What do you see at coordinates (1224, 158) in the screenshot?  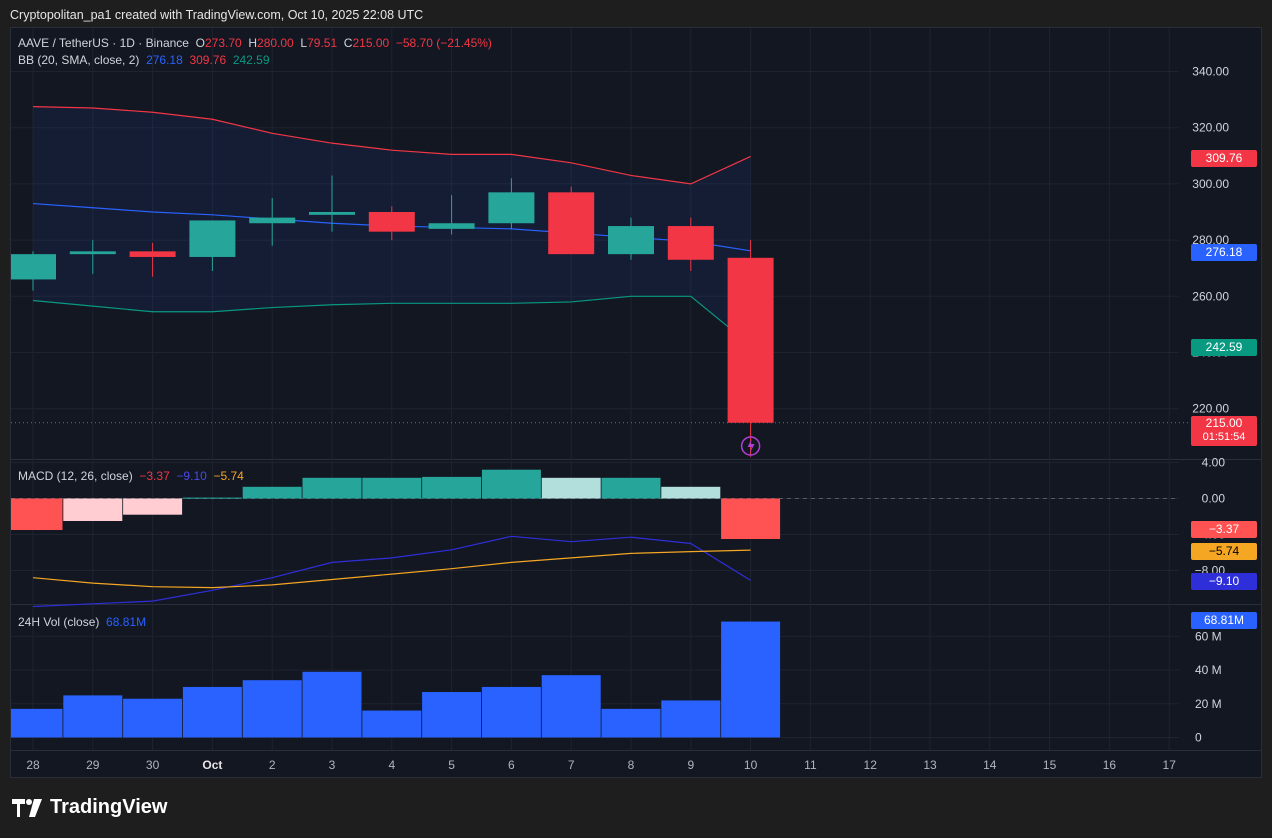 I see `bb-upper-tag: 309.76` at bounding box center [1224, 158].